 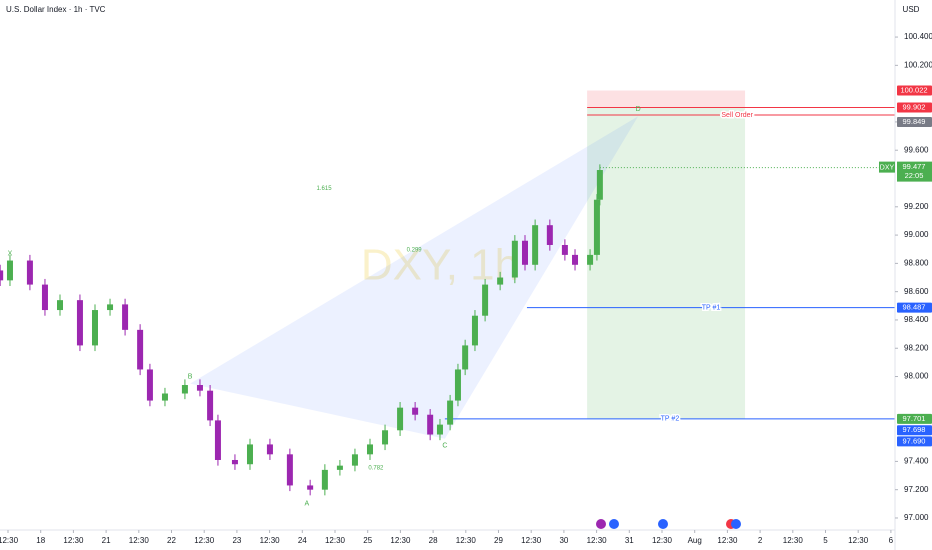 I want to click on price-badge-label: 97.698, so click(x=914, y=429).